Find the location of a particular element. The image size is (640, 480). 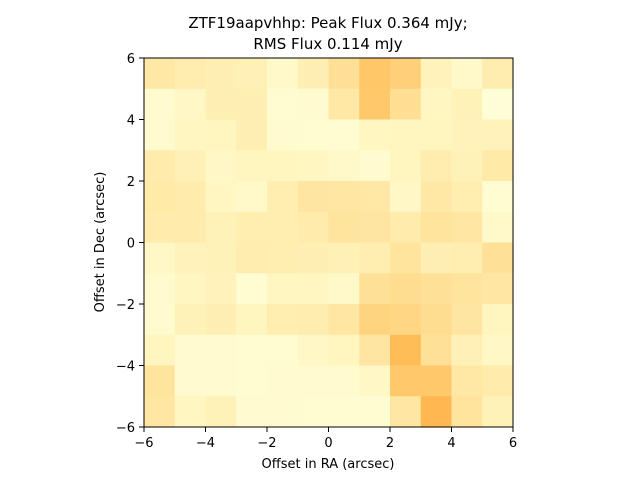

x-tick-label: −4 is located at coordinates (205, 443).